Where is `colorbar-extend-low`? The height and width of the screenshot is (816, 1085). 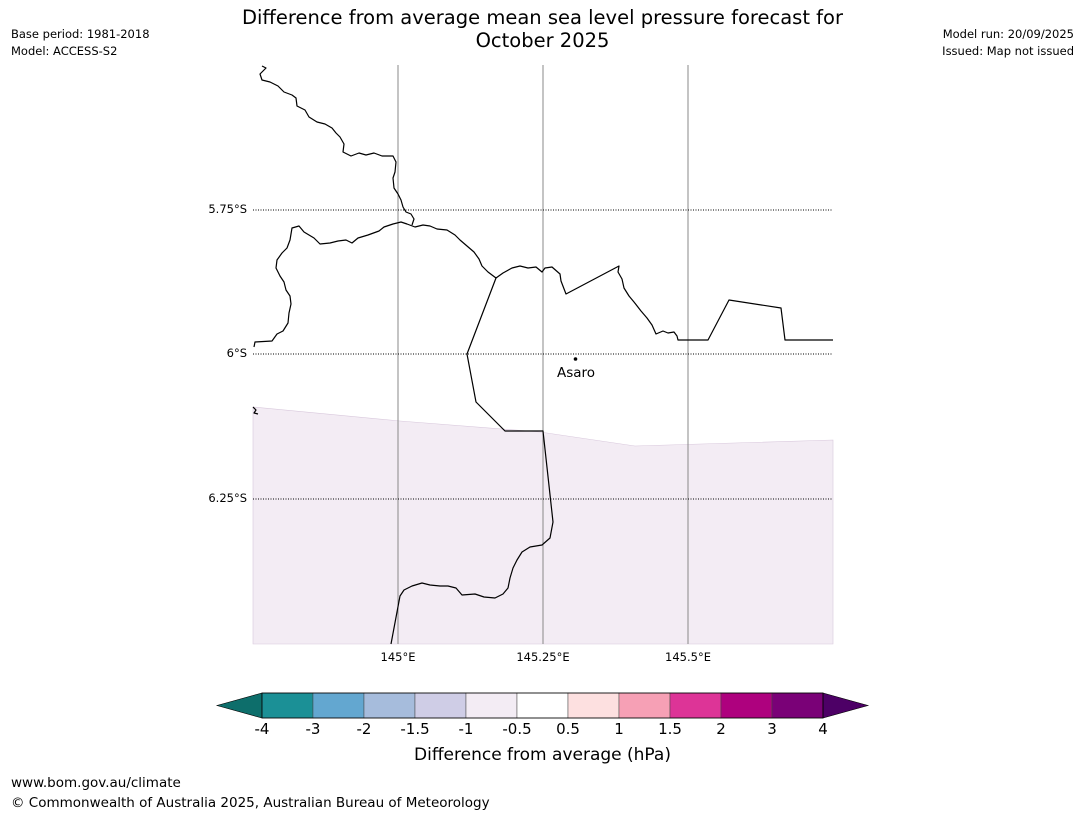 colorbar-extend-low is located at coordinates (239, 705).